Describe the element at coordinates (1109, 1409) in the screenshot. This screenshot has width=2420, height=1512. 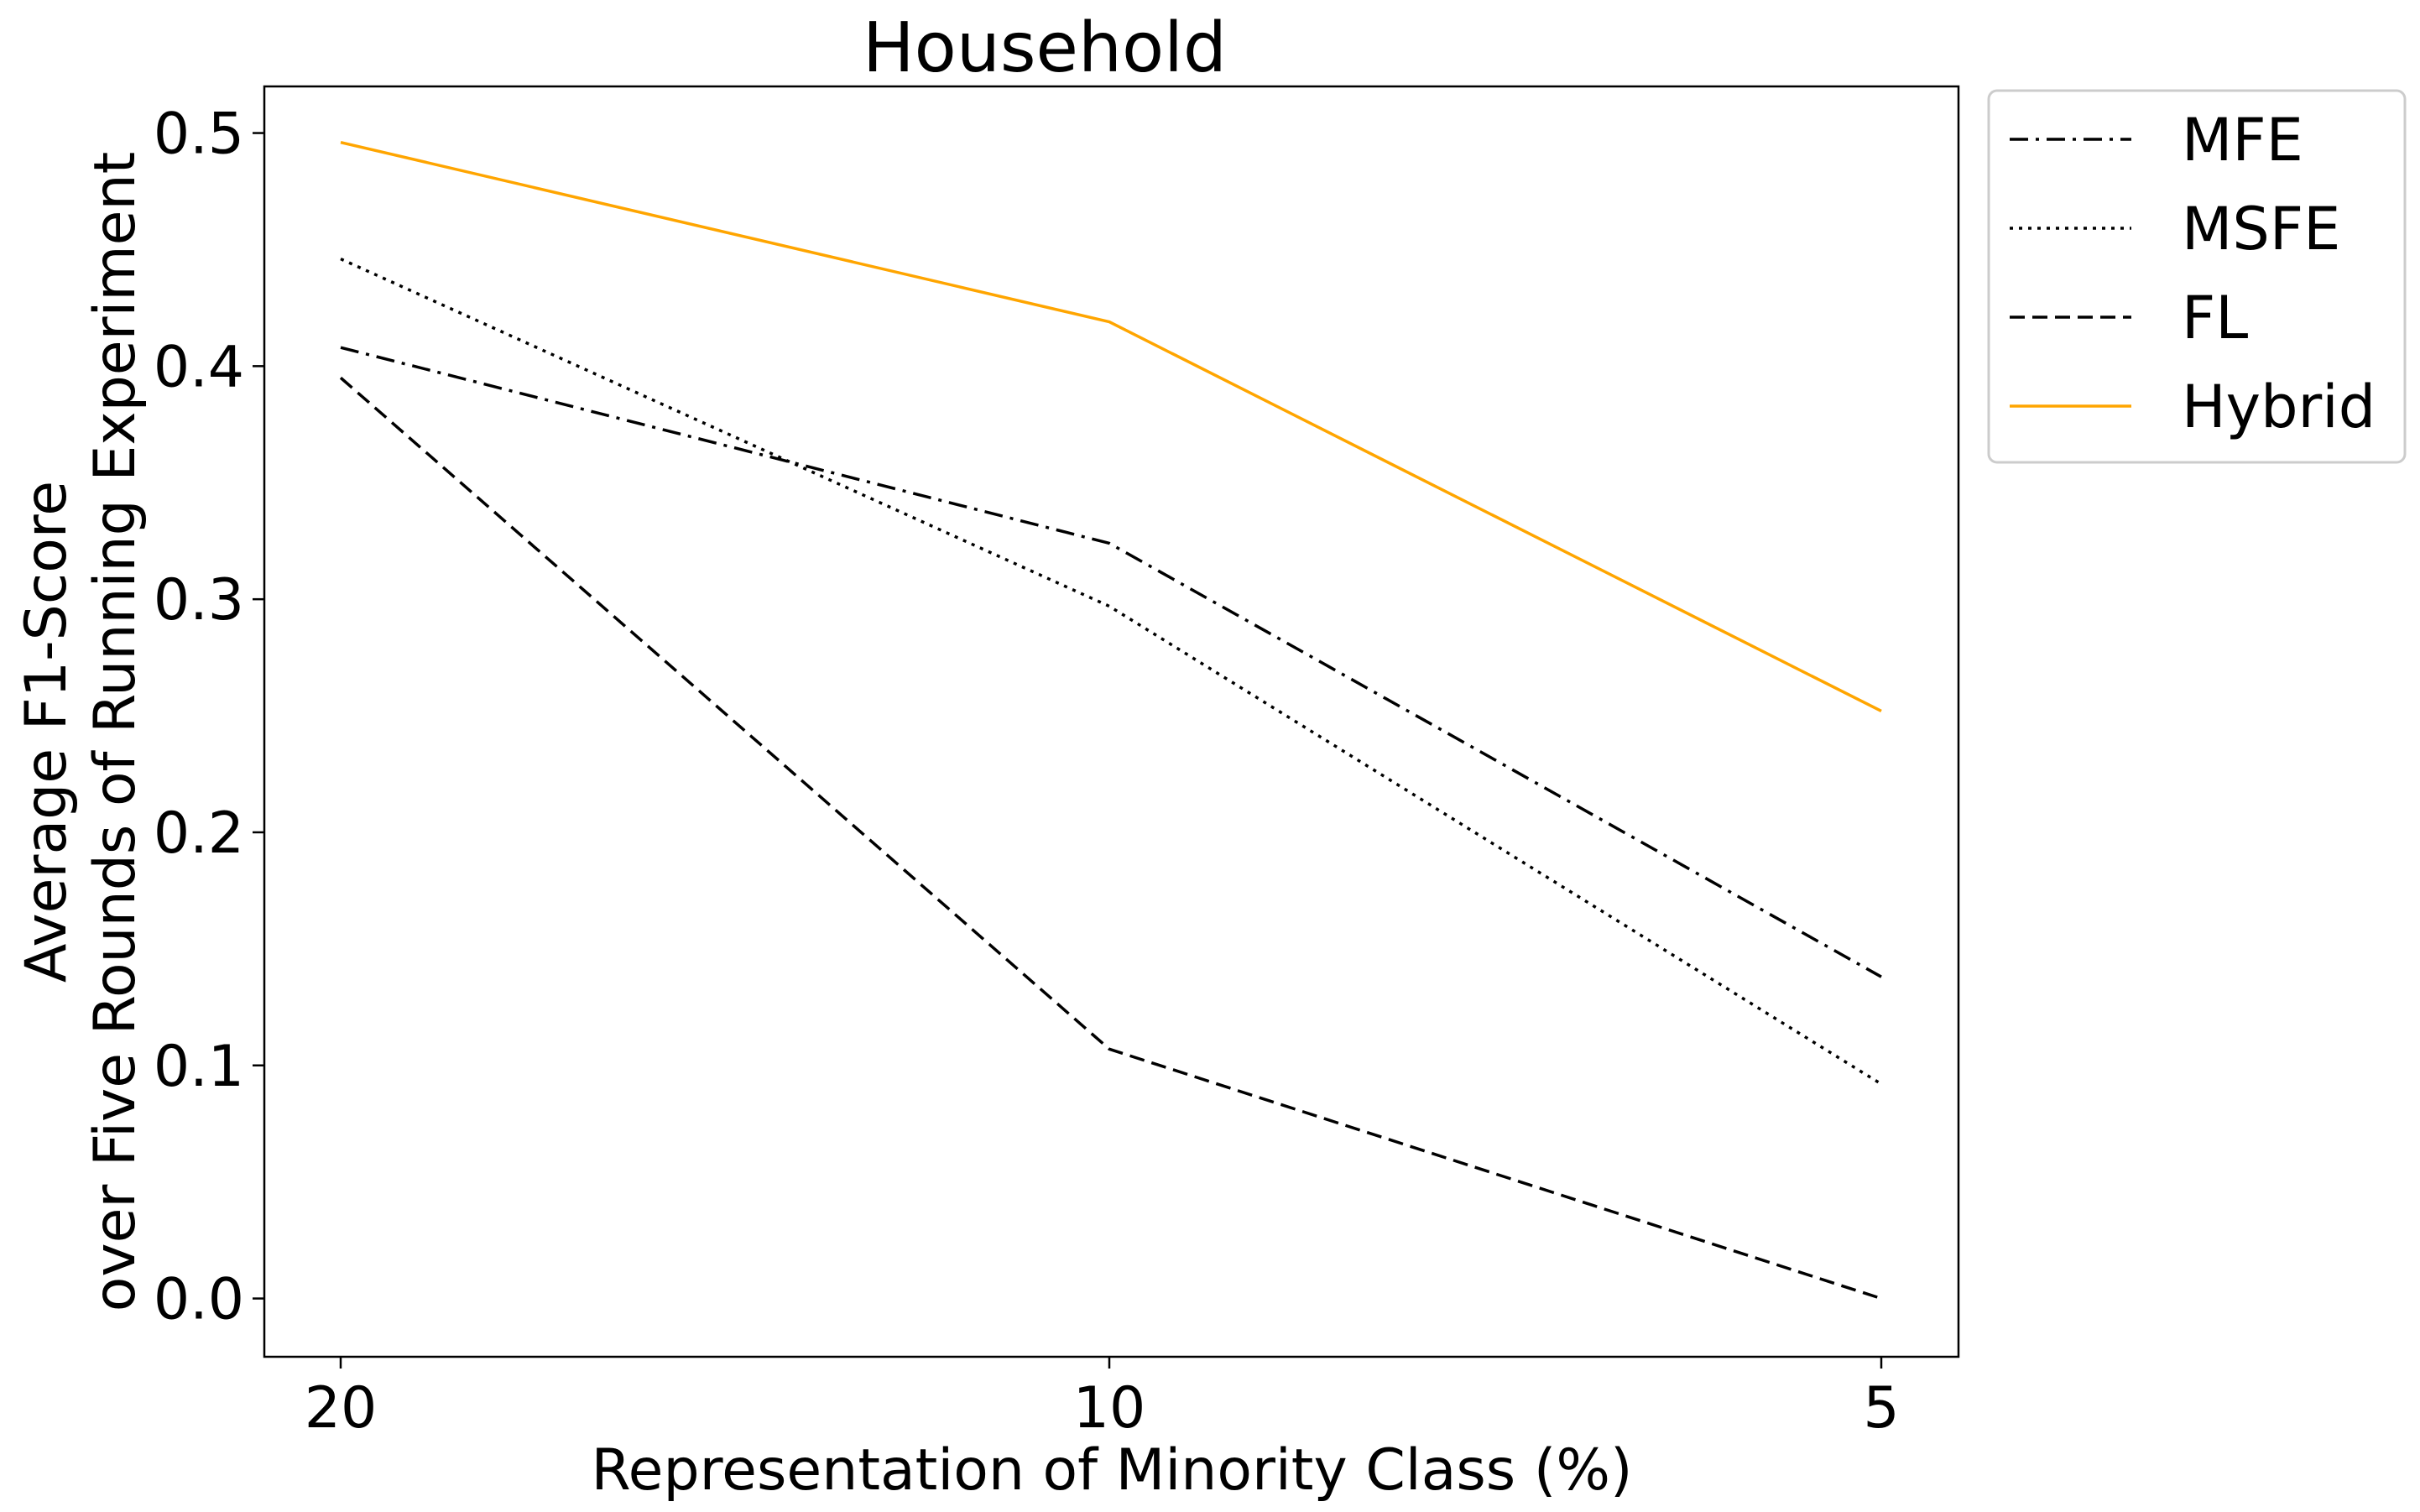
I see `x-tick-label: 10` at that location.